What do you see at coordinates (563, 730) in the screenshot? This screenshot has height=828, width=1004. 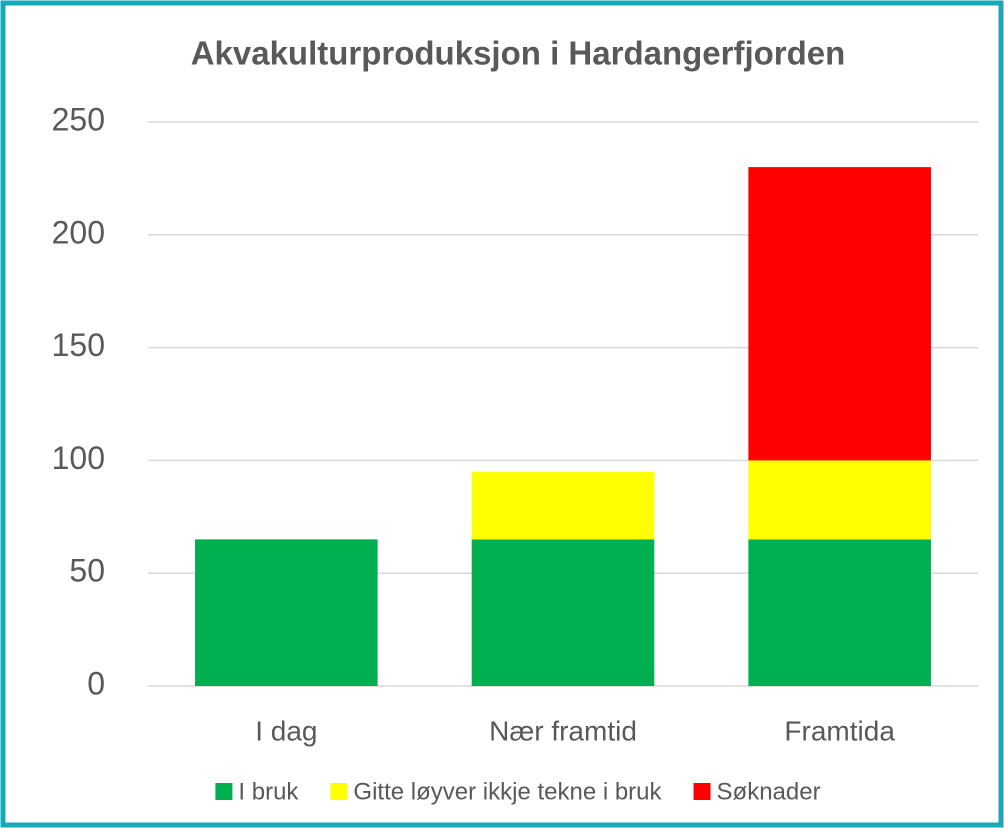 I see `x-tick-label: Nær framtid` at bounding box center [563, 730].